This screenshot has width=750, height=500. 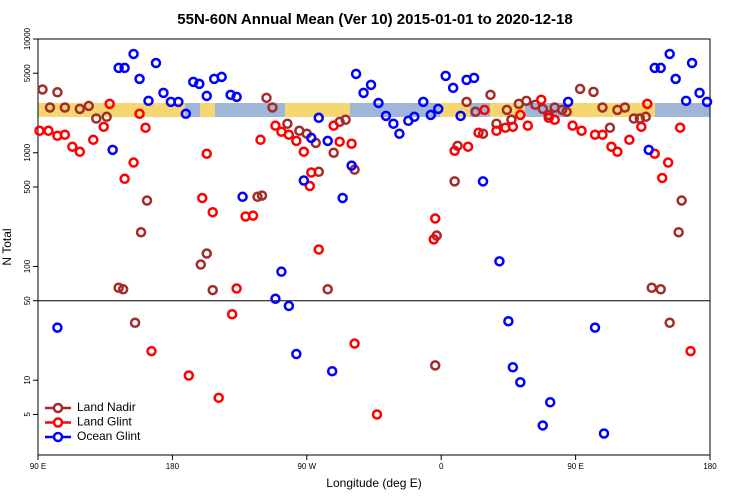 What do you see at coordinates (27, 300) in the screenshot?
I see `y-tick-label: 50` at bounding box center [27, 300].